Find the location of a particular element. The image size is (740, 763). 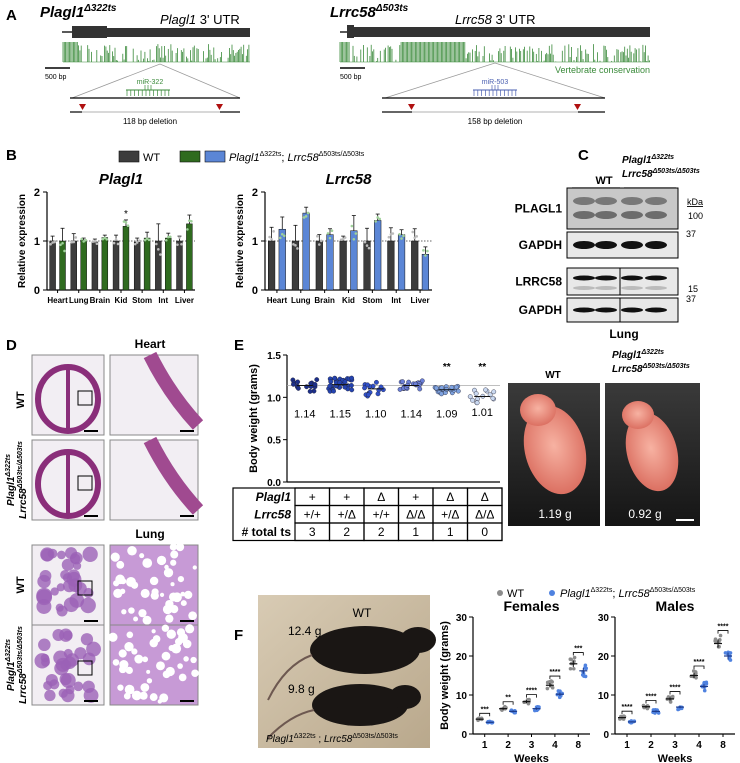

marker-37: 37 is located at coordinates (691, 299).